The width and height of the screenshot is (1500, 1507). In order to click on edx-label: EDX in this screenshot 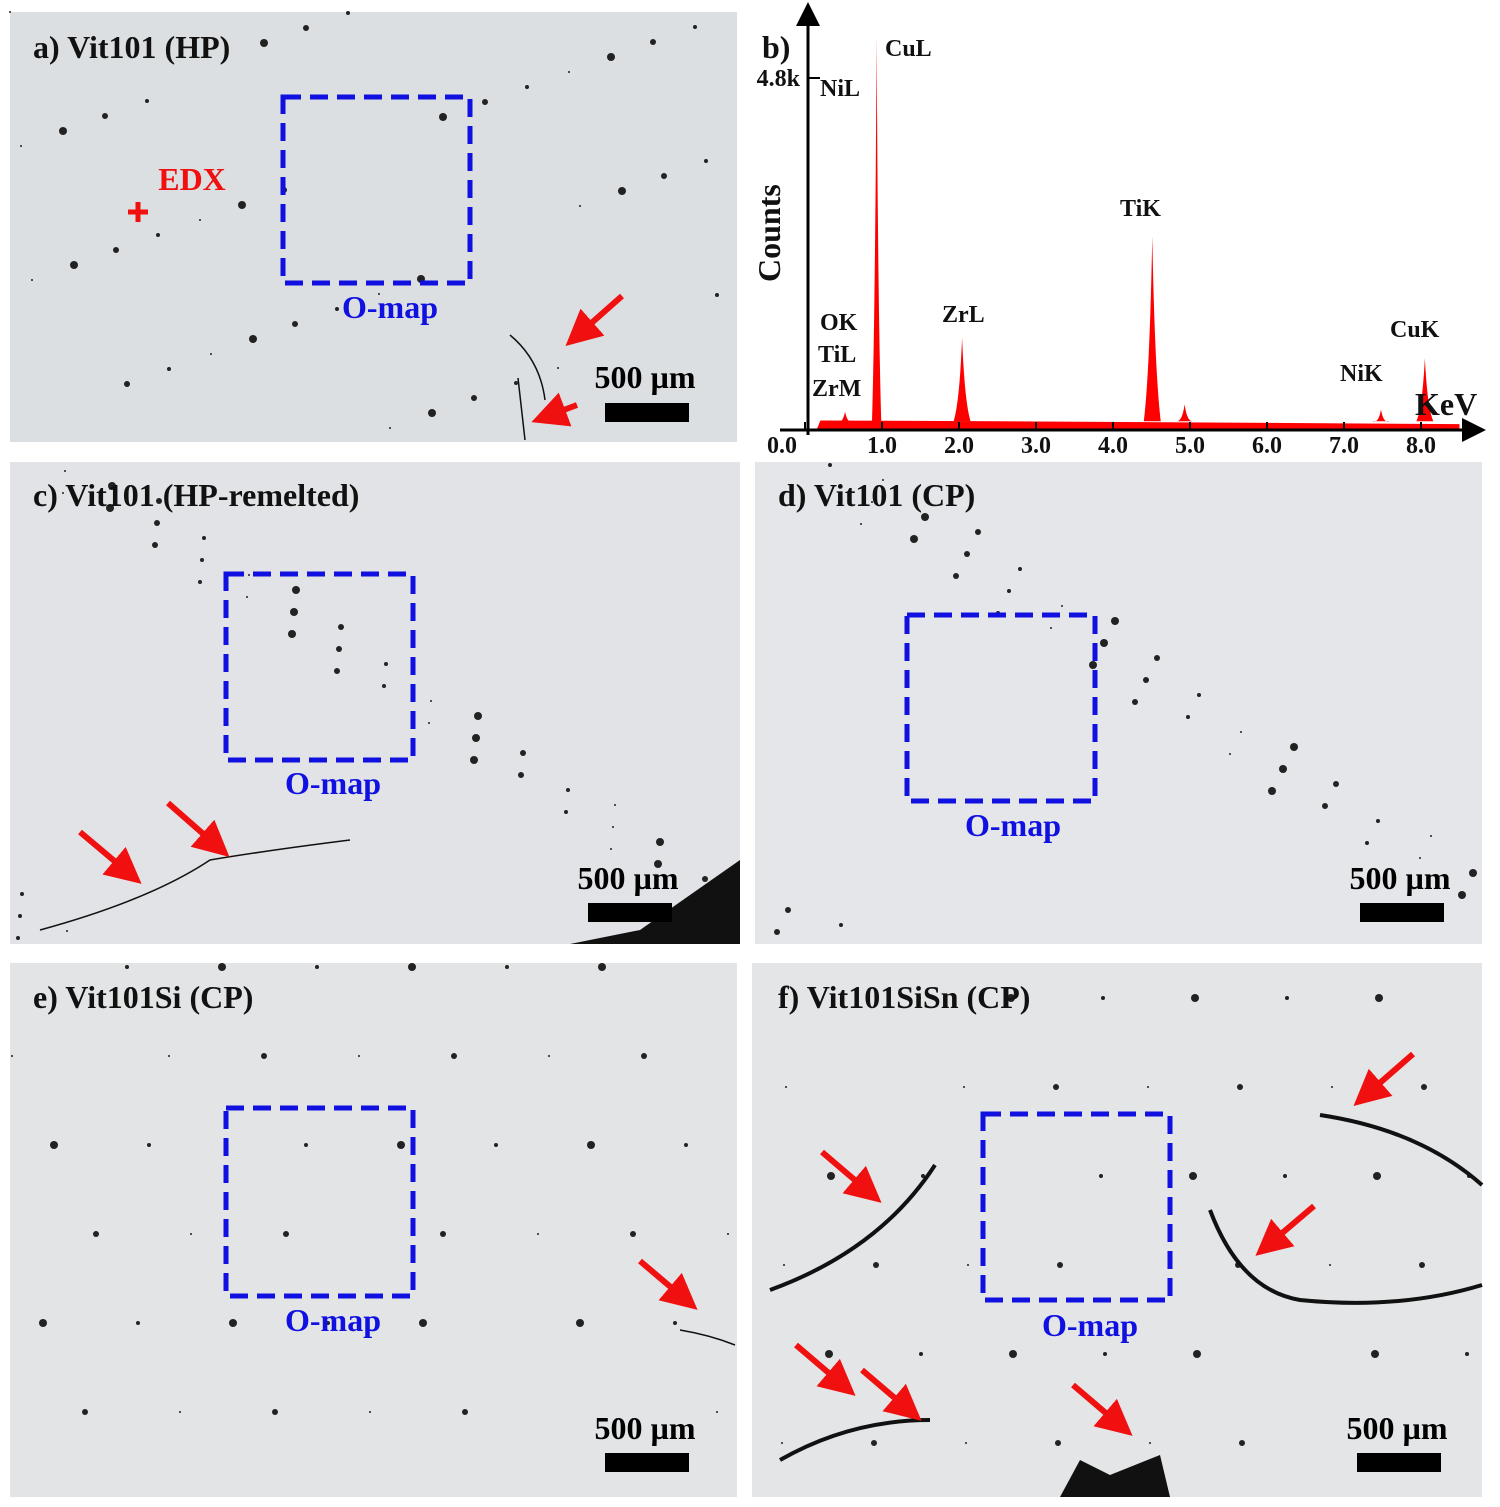, I will do `click(192, 179)`.